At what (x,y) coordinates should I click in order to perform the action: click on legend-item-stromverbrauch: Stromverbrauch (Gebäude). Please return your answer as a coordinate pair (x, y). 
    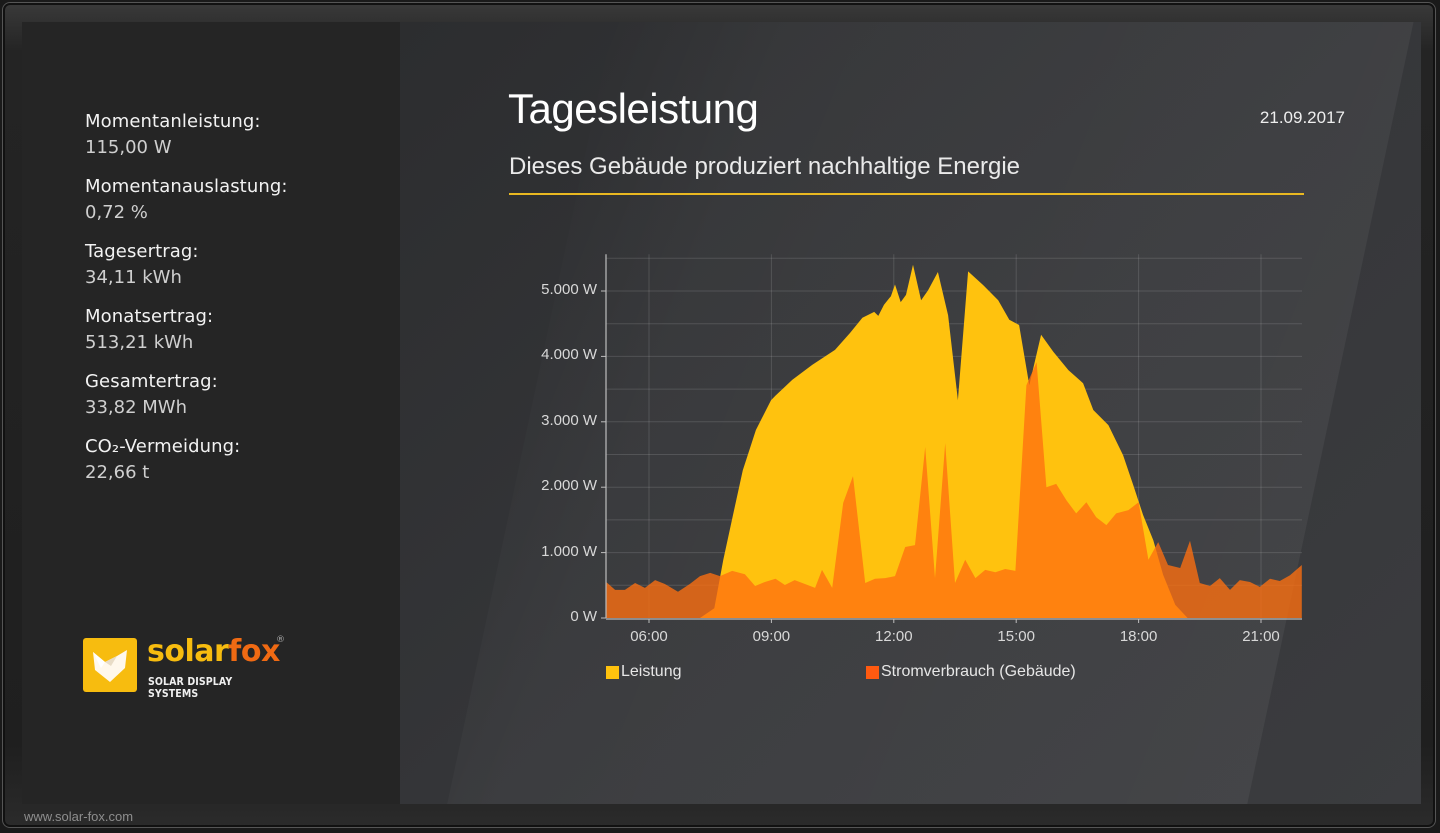
    Looking at the image, I should click on (971, 672).